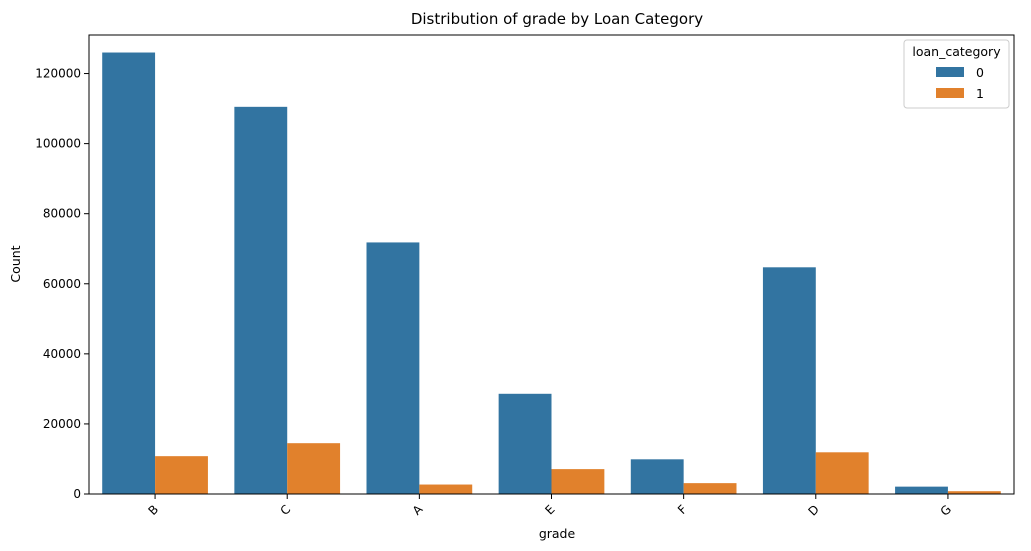 The image size is (1031, 551). I want to click on legend-label-0: 0, so click(980, 72).